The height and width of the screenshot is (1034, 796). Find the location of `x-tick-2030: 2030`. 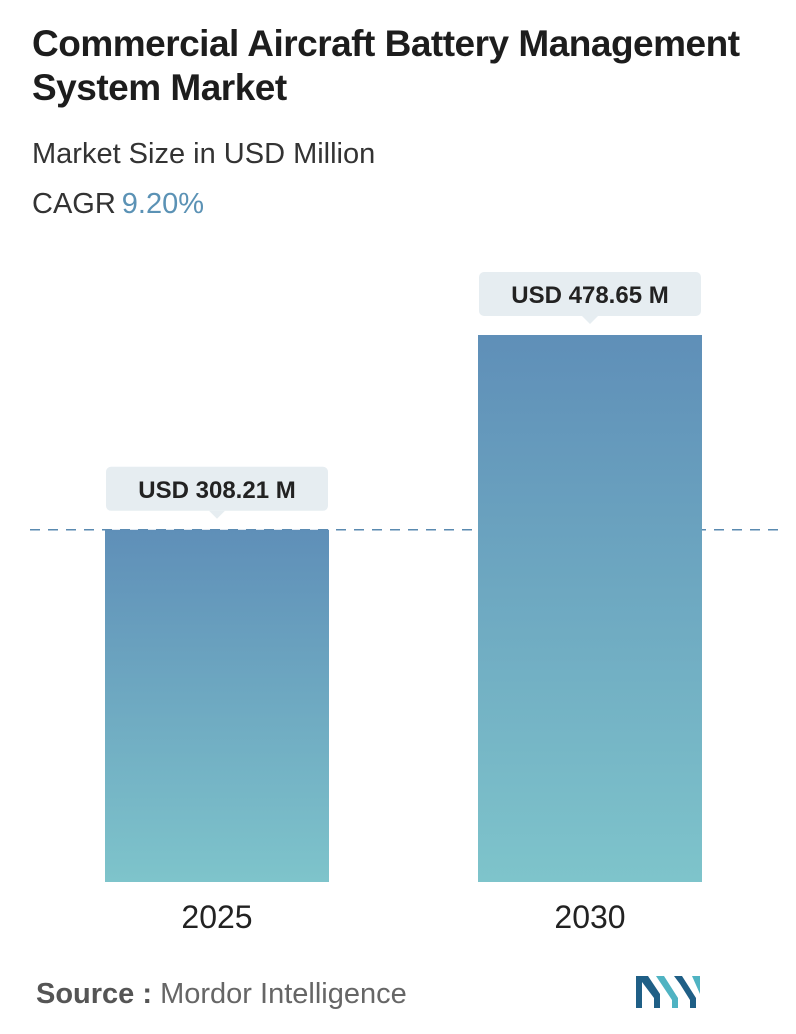

x-tick-2030: 2030 is located at coordinates (589, 917).